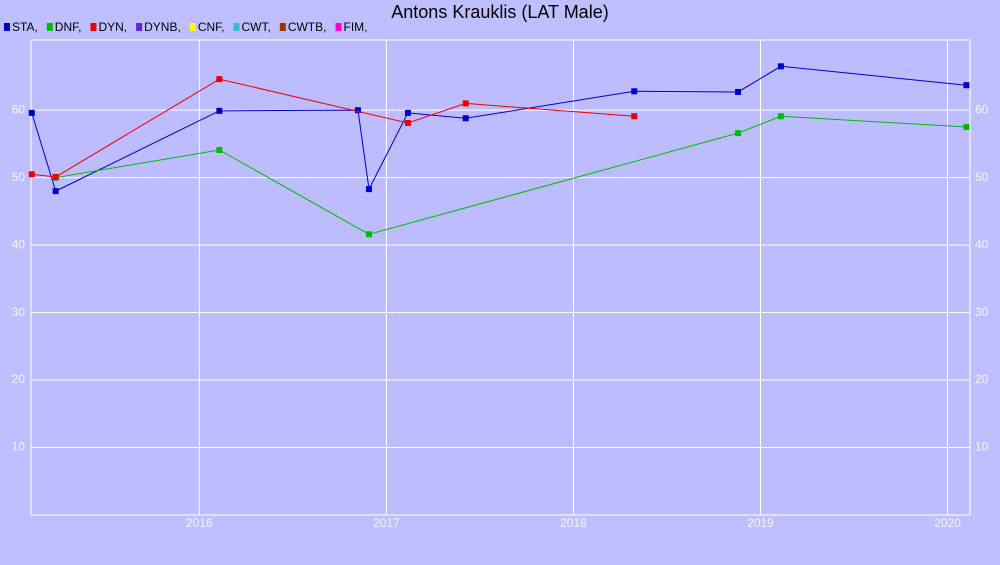 This screenshot has height=565, width=1000. What do you see at coordinates (211, 27) in the screenshot?
I see `legend-label: CNF,` at bounding box center [211, 27].